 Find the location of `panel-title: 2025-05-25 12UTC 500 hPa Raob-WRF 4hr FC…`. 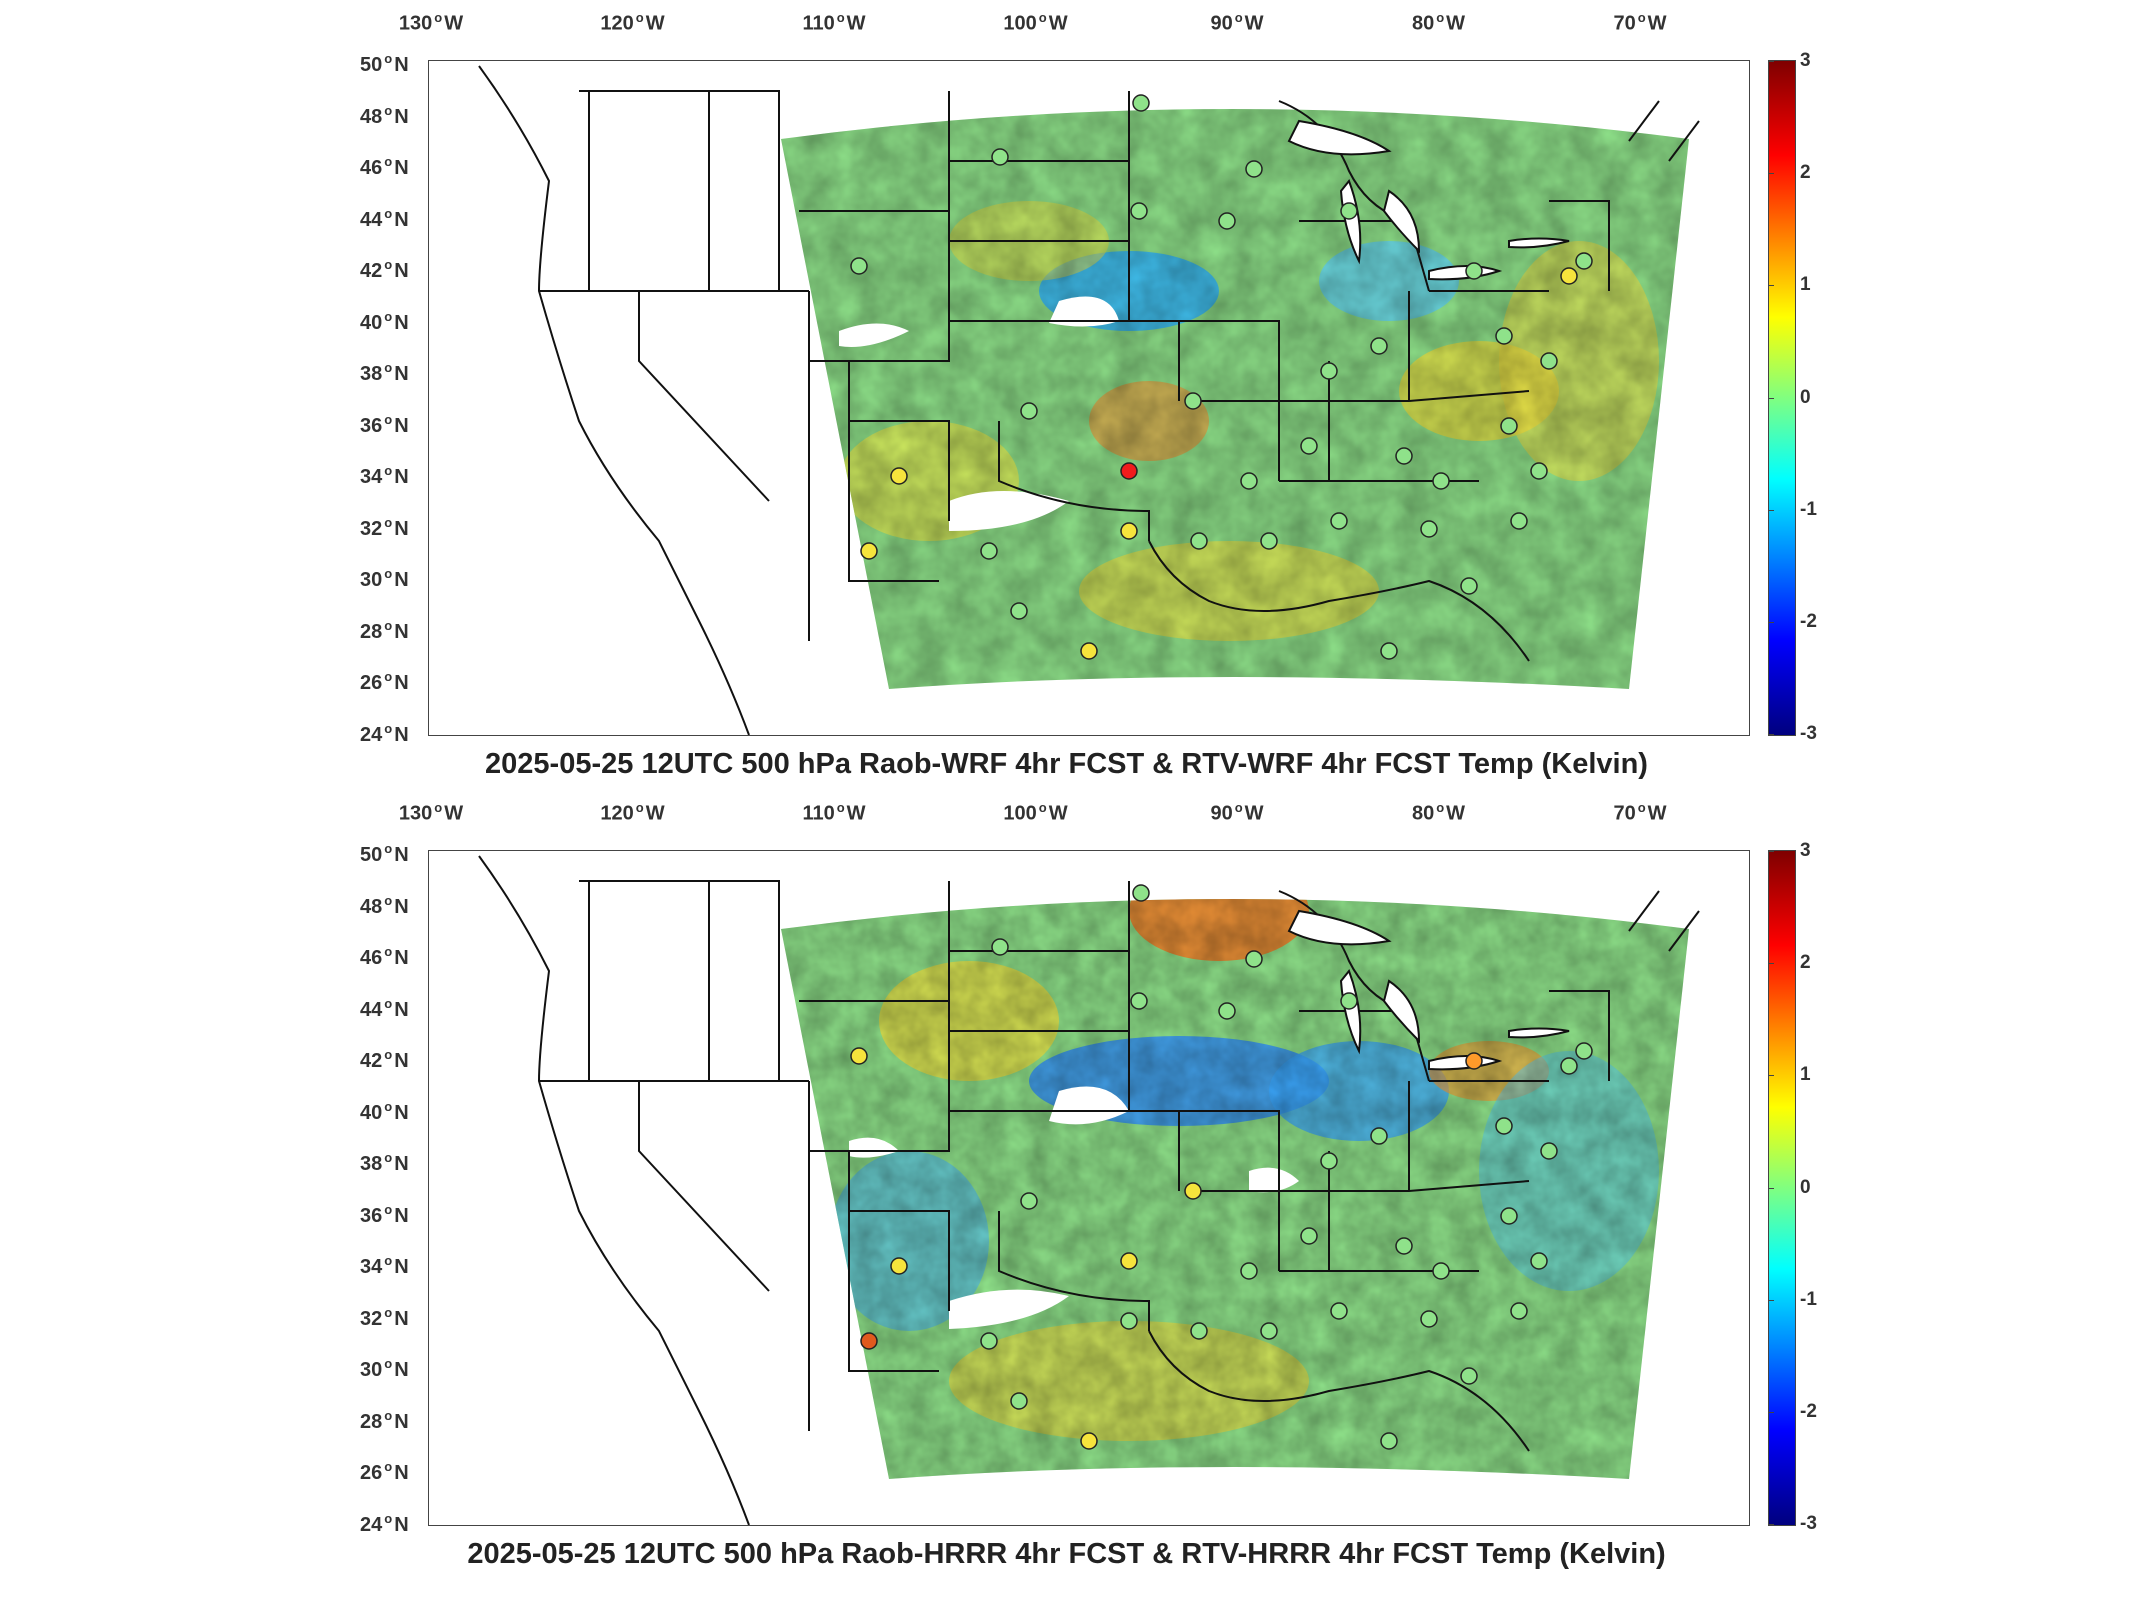

panel-title: 2025-05-25 12UTC 500 hPa Raob-WRF 4hr FC… is located at coordinates (1066, 764).